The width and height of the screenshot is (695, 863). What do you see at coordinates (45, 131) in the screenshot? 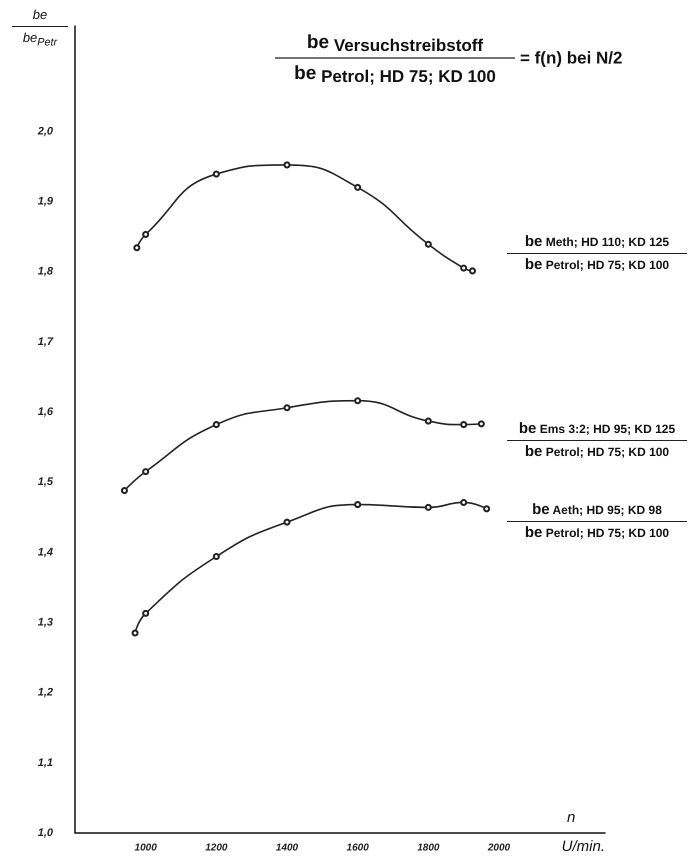
I see `y-tick-label: 2,0` at bounding box center [45, 131].